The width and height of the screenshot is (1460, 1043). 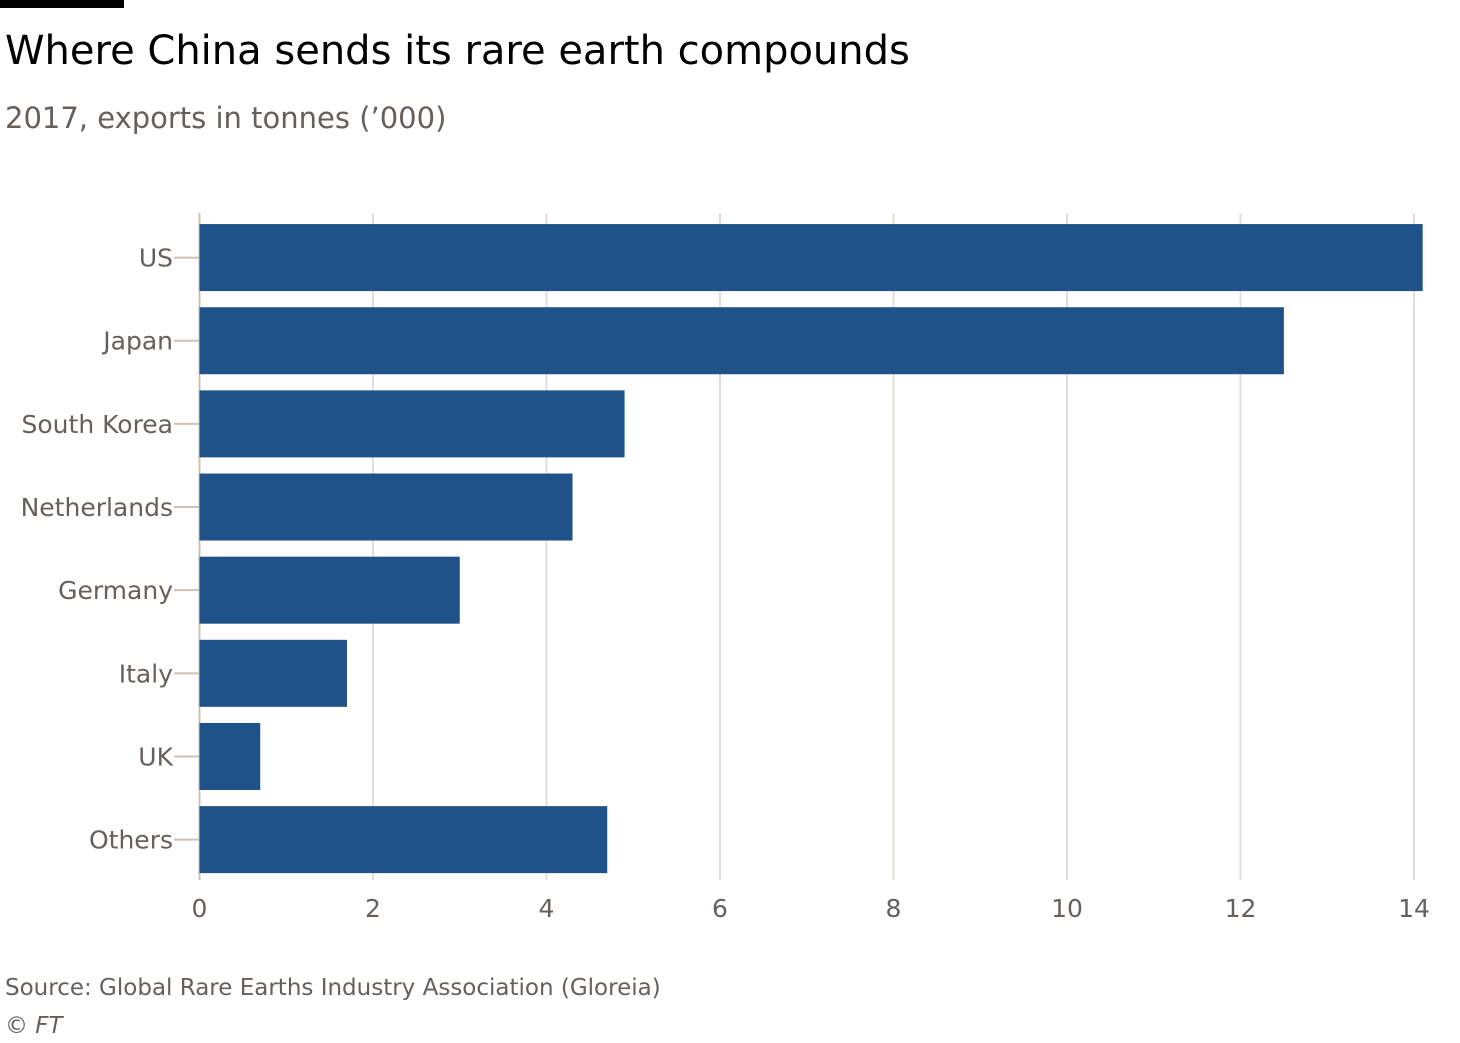 What do you see at coordinates (1067, 908) in the screenshot?
I see `x-tick-label: 10` at bounding box center [1067, 908].